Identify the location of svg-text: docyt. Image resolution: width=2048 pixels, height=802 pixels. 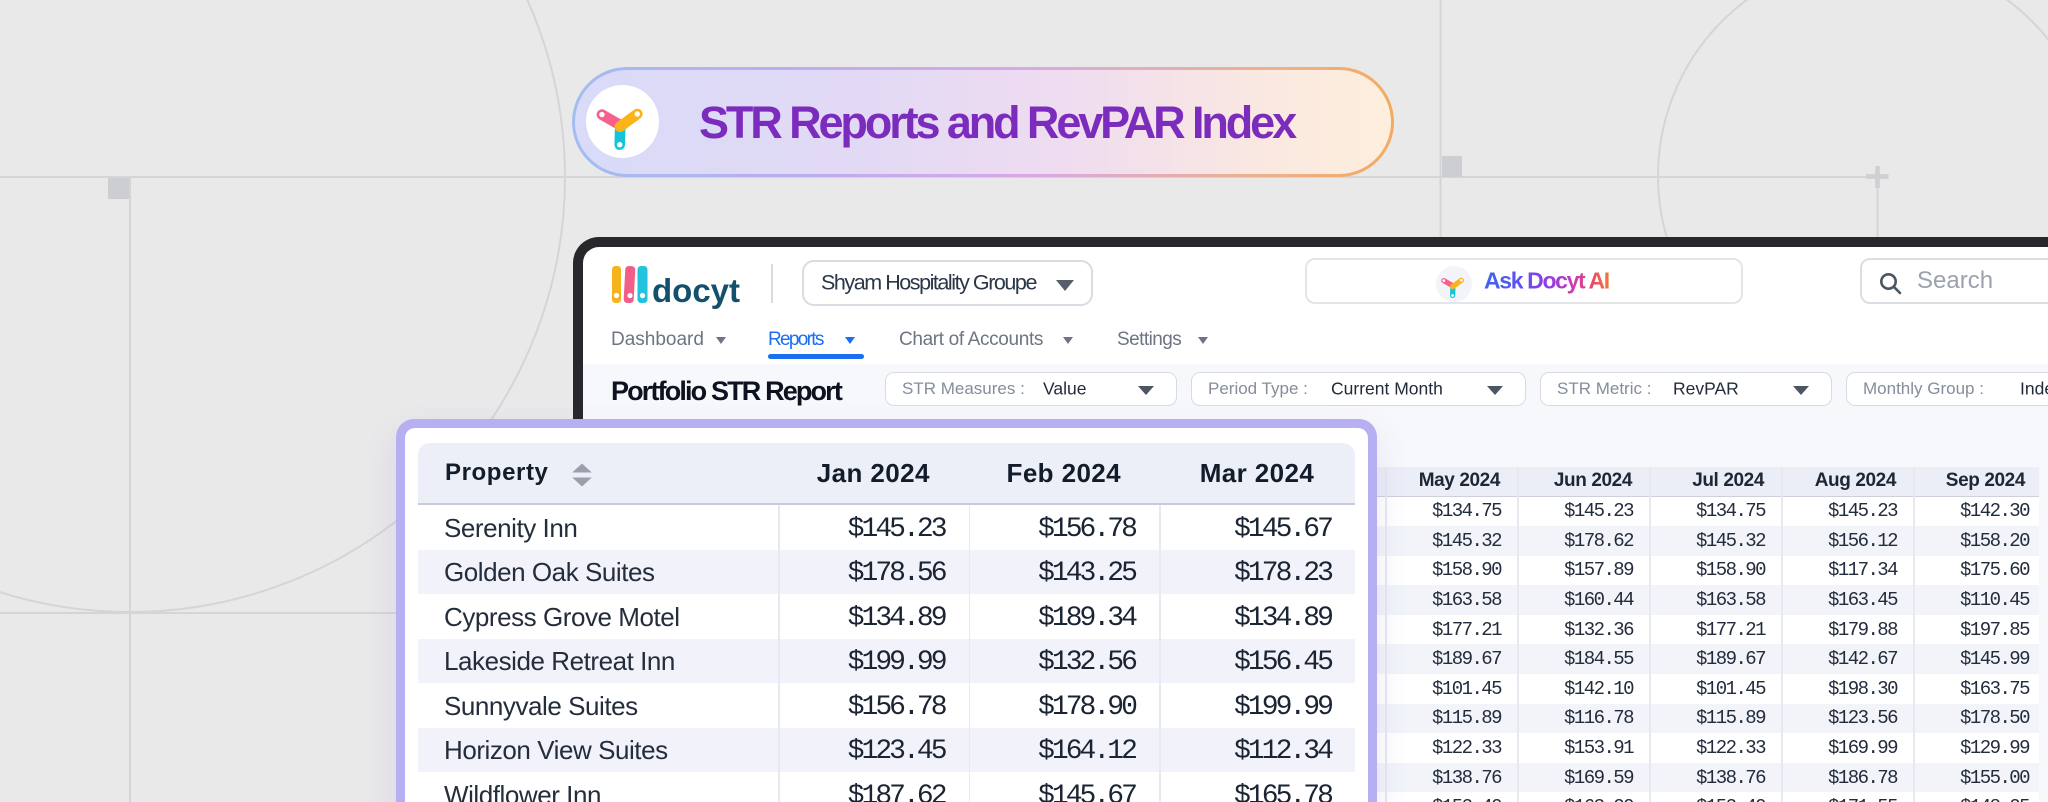
(696, 290).